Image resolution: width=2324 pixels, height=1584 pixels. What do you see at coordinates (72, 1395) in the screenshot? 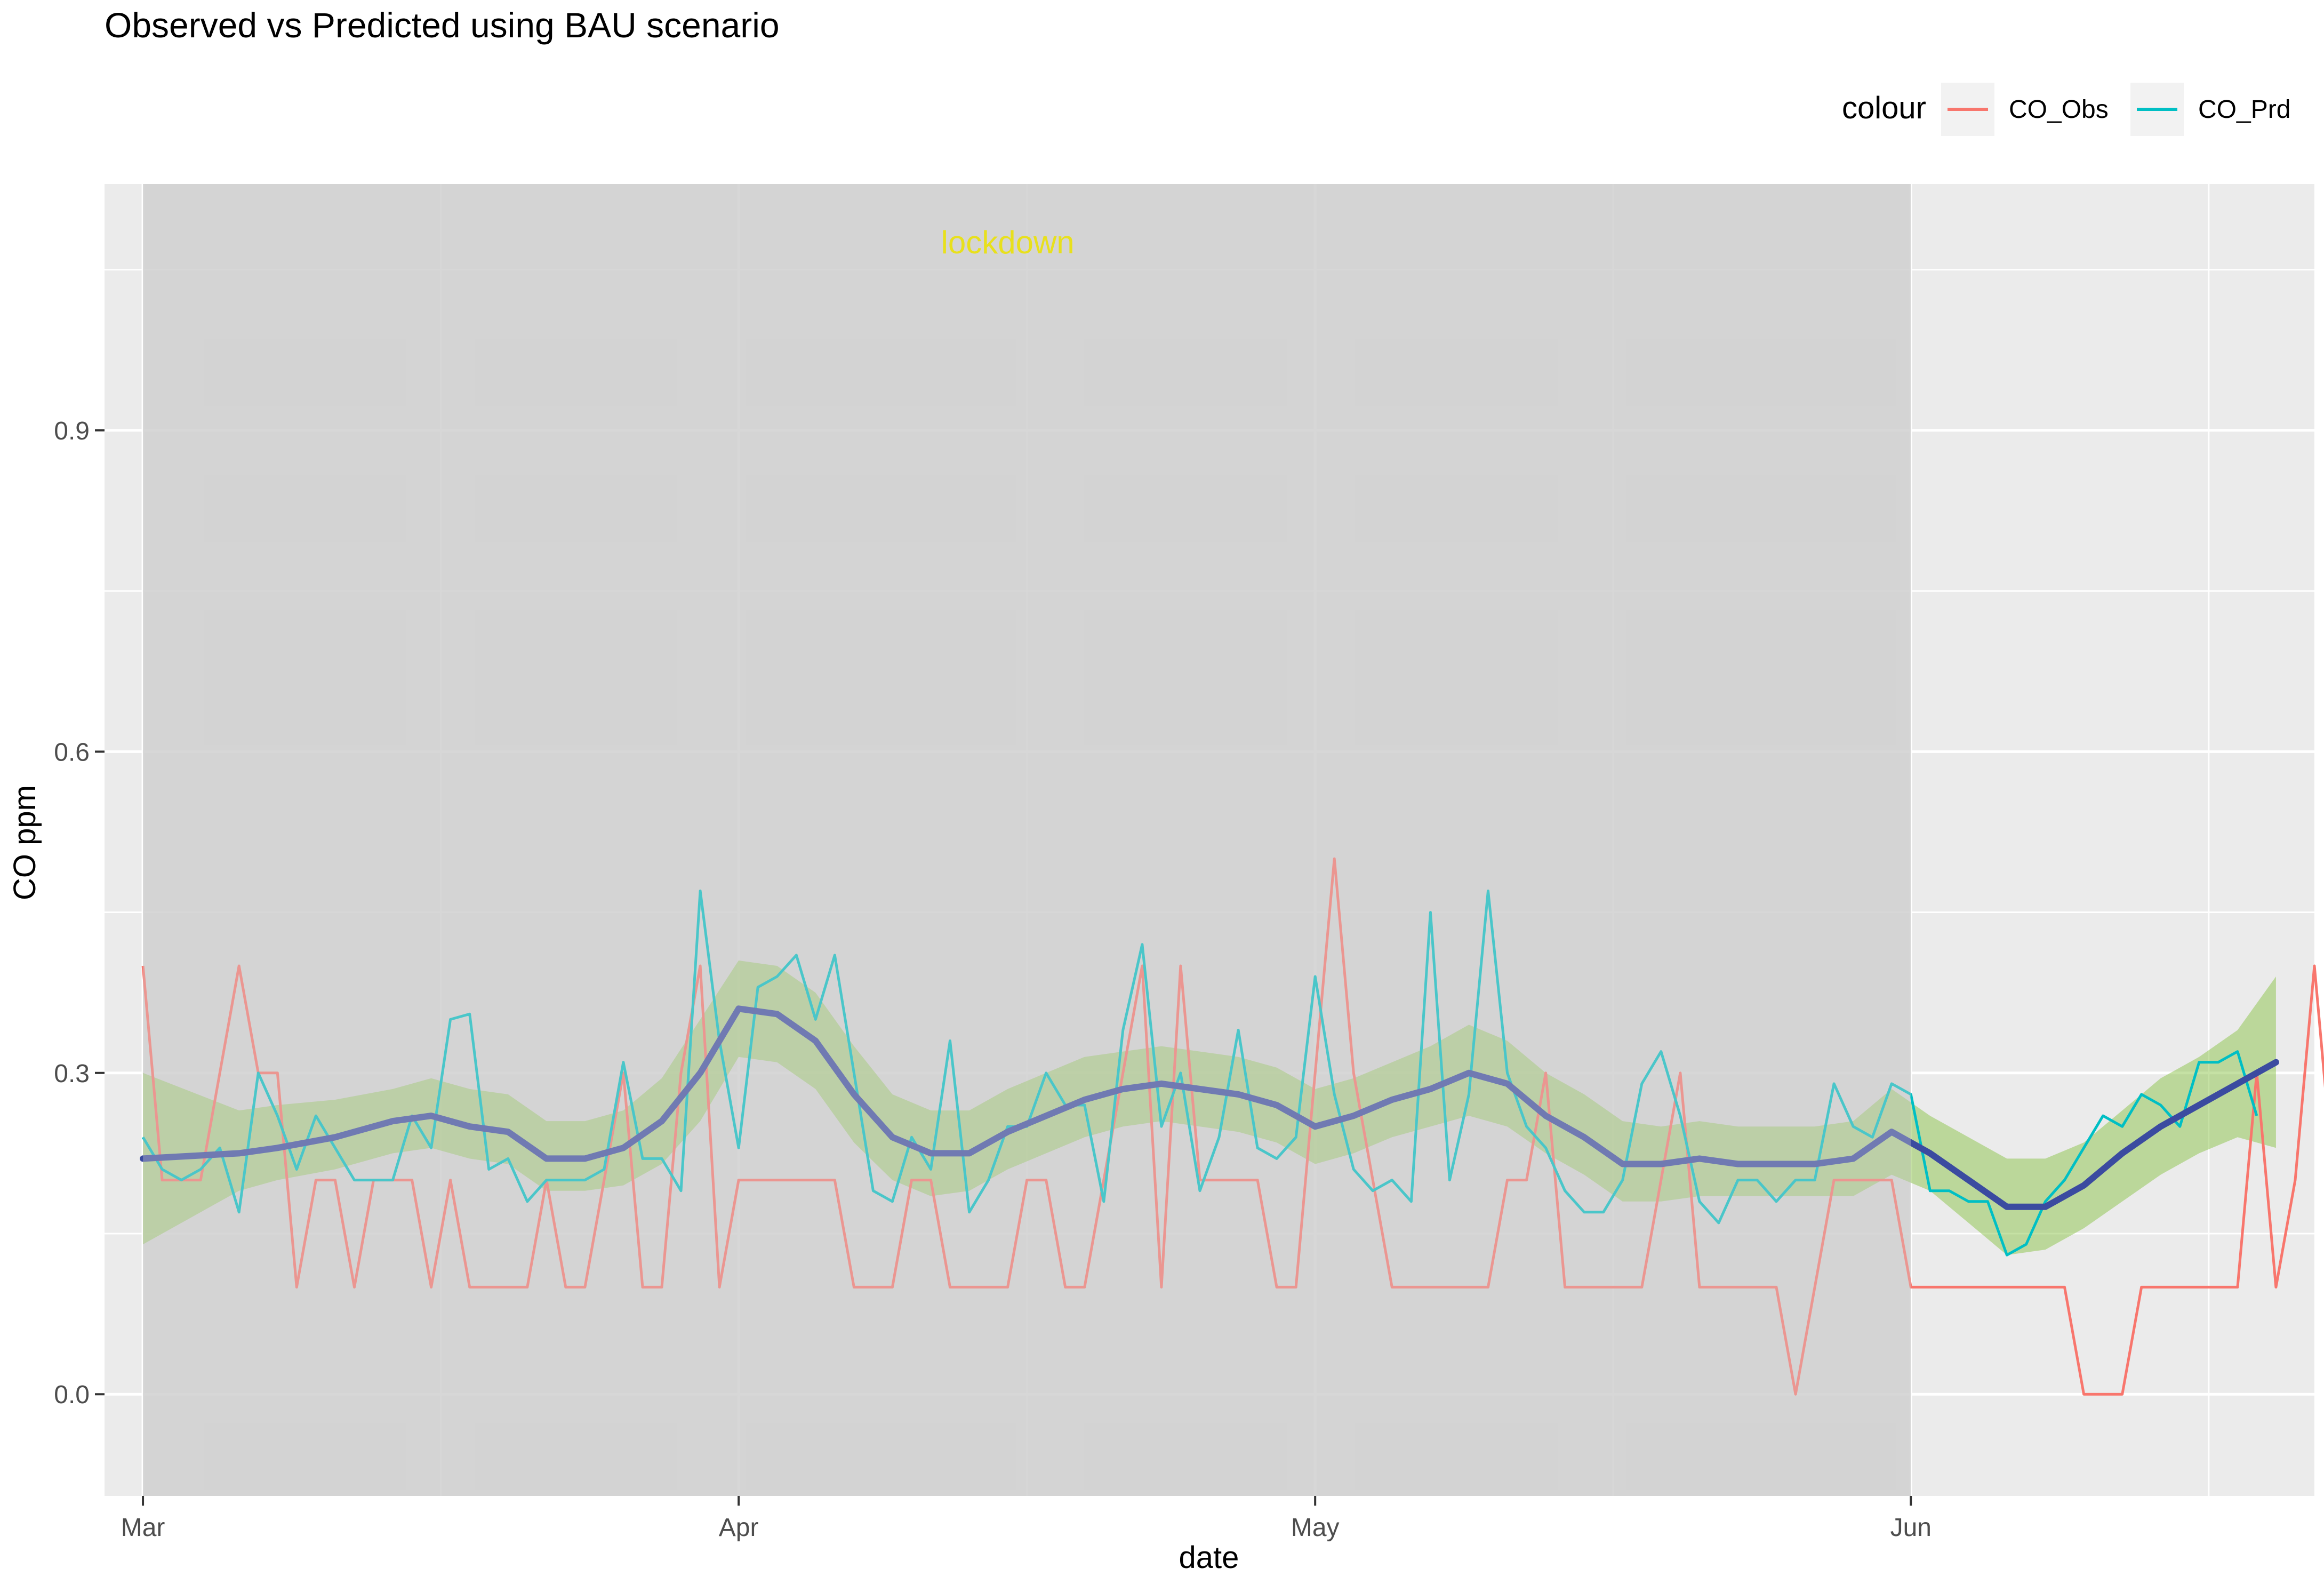
I see `y-tick-label: 0.0` at bounding box center [72, 1395].